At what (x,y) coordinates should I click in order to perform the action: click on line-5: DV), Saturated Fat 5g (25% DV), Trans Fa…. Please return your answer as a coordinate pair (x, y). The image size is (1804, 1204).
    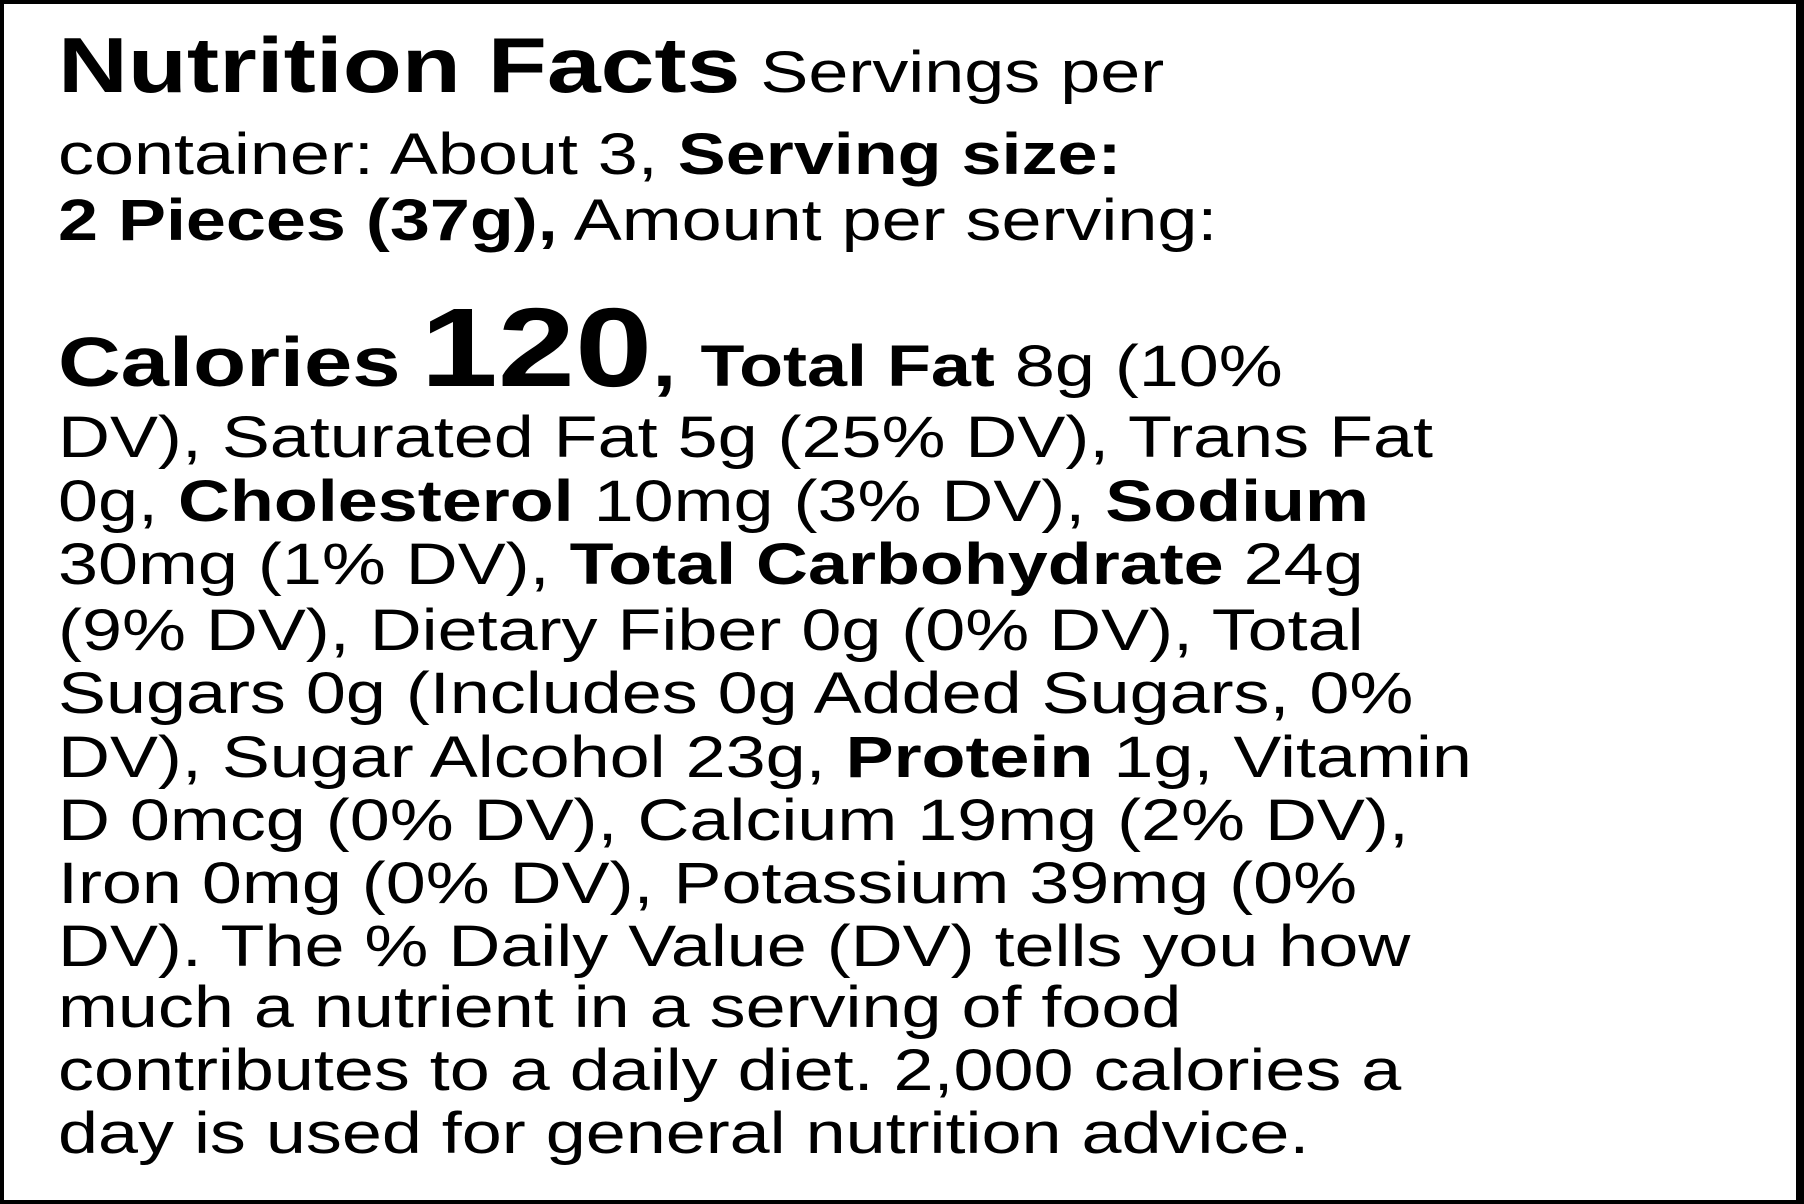
    Looking at the image, I should click on (746, 437).